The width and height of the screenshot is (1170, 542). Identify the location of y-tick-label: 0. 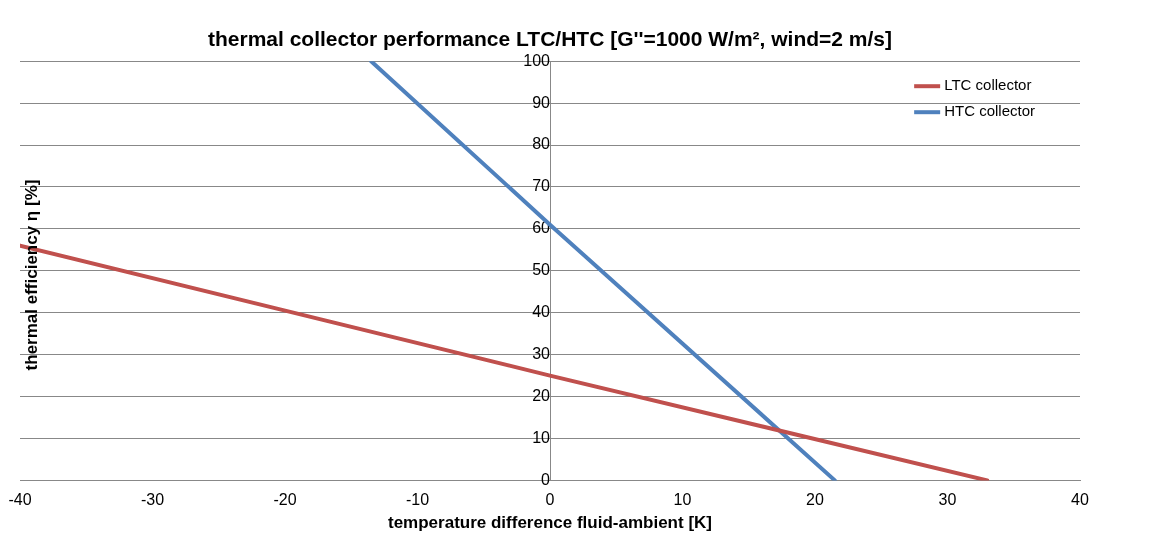
(546, 479).